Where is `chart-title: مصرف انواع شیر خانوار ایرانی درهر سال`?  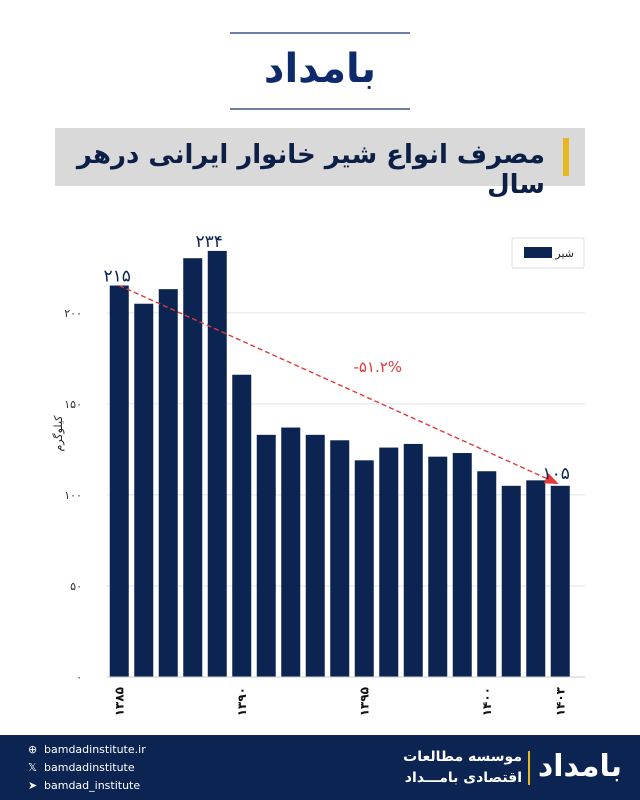
chart-title: مصرف انواع شیر خانوار ایرانی درهر سال is located at coordinates (310, 170).